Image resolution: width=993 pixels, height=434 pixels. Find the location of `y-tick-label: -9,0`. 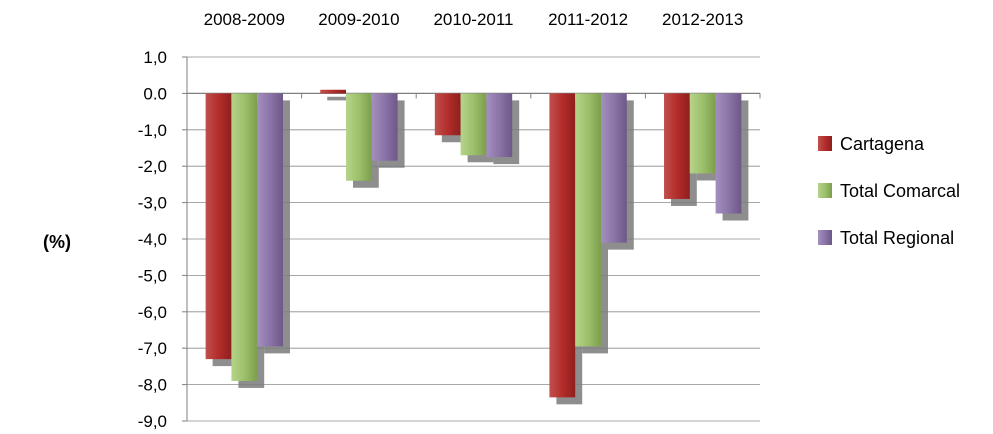

y-tick-label: -9,0 is located at coordinates (152, 421).